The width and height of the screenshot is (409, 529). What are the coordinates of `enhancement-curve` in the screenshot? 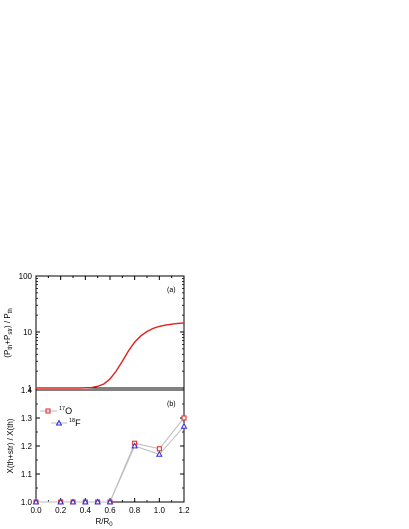 It's located at (110, 355).